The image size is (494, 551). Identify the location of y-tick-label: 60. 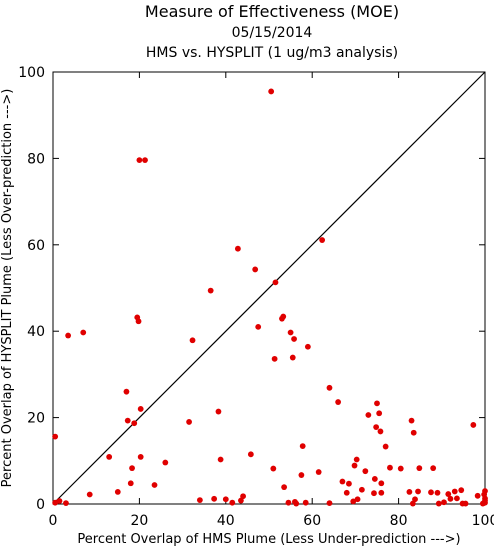
(36, 246).